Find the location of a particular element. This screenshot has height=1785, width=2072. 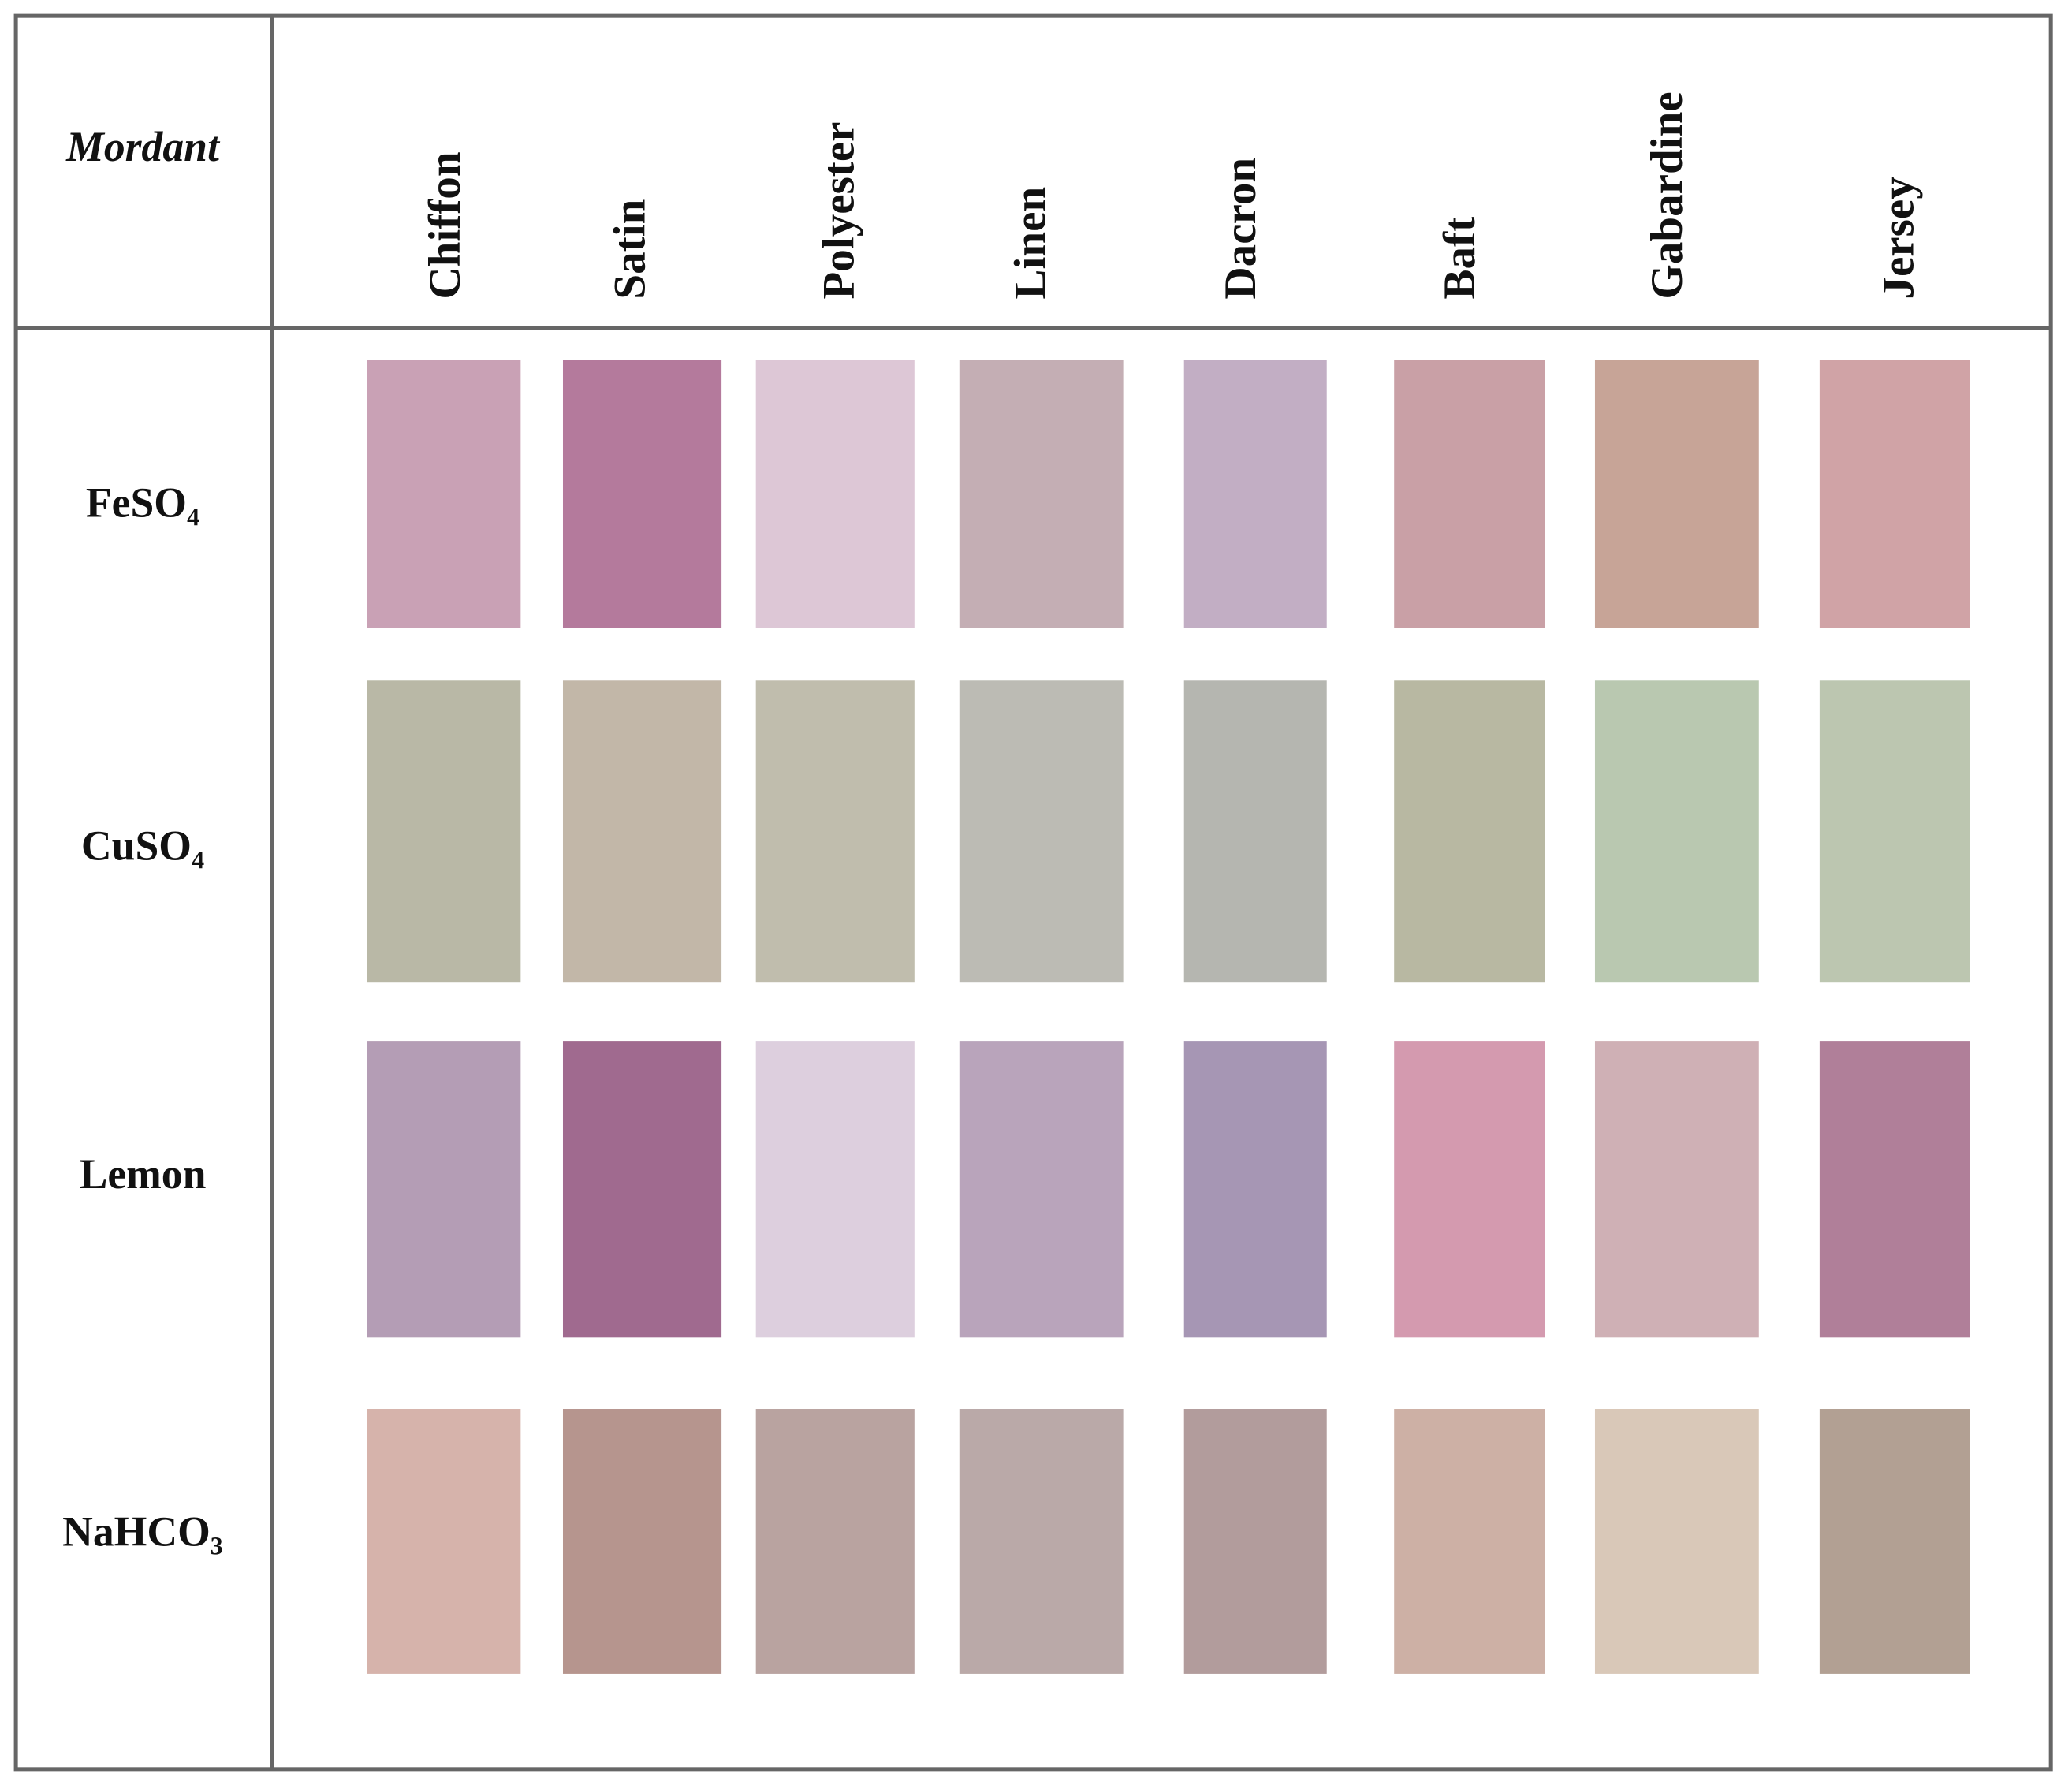

column-header: Chiffon is located at coordinates (445, 225).